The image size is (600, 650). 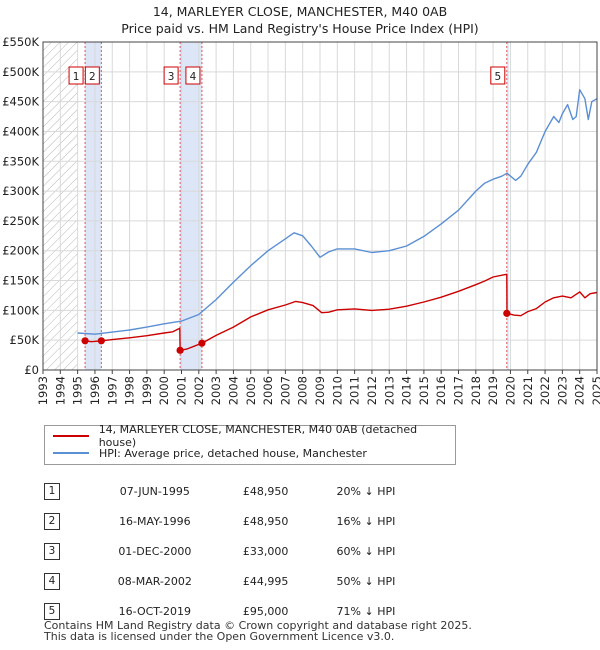 I want to click on x-tick-label: 2013, so click(x=389, y=390).